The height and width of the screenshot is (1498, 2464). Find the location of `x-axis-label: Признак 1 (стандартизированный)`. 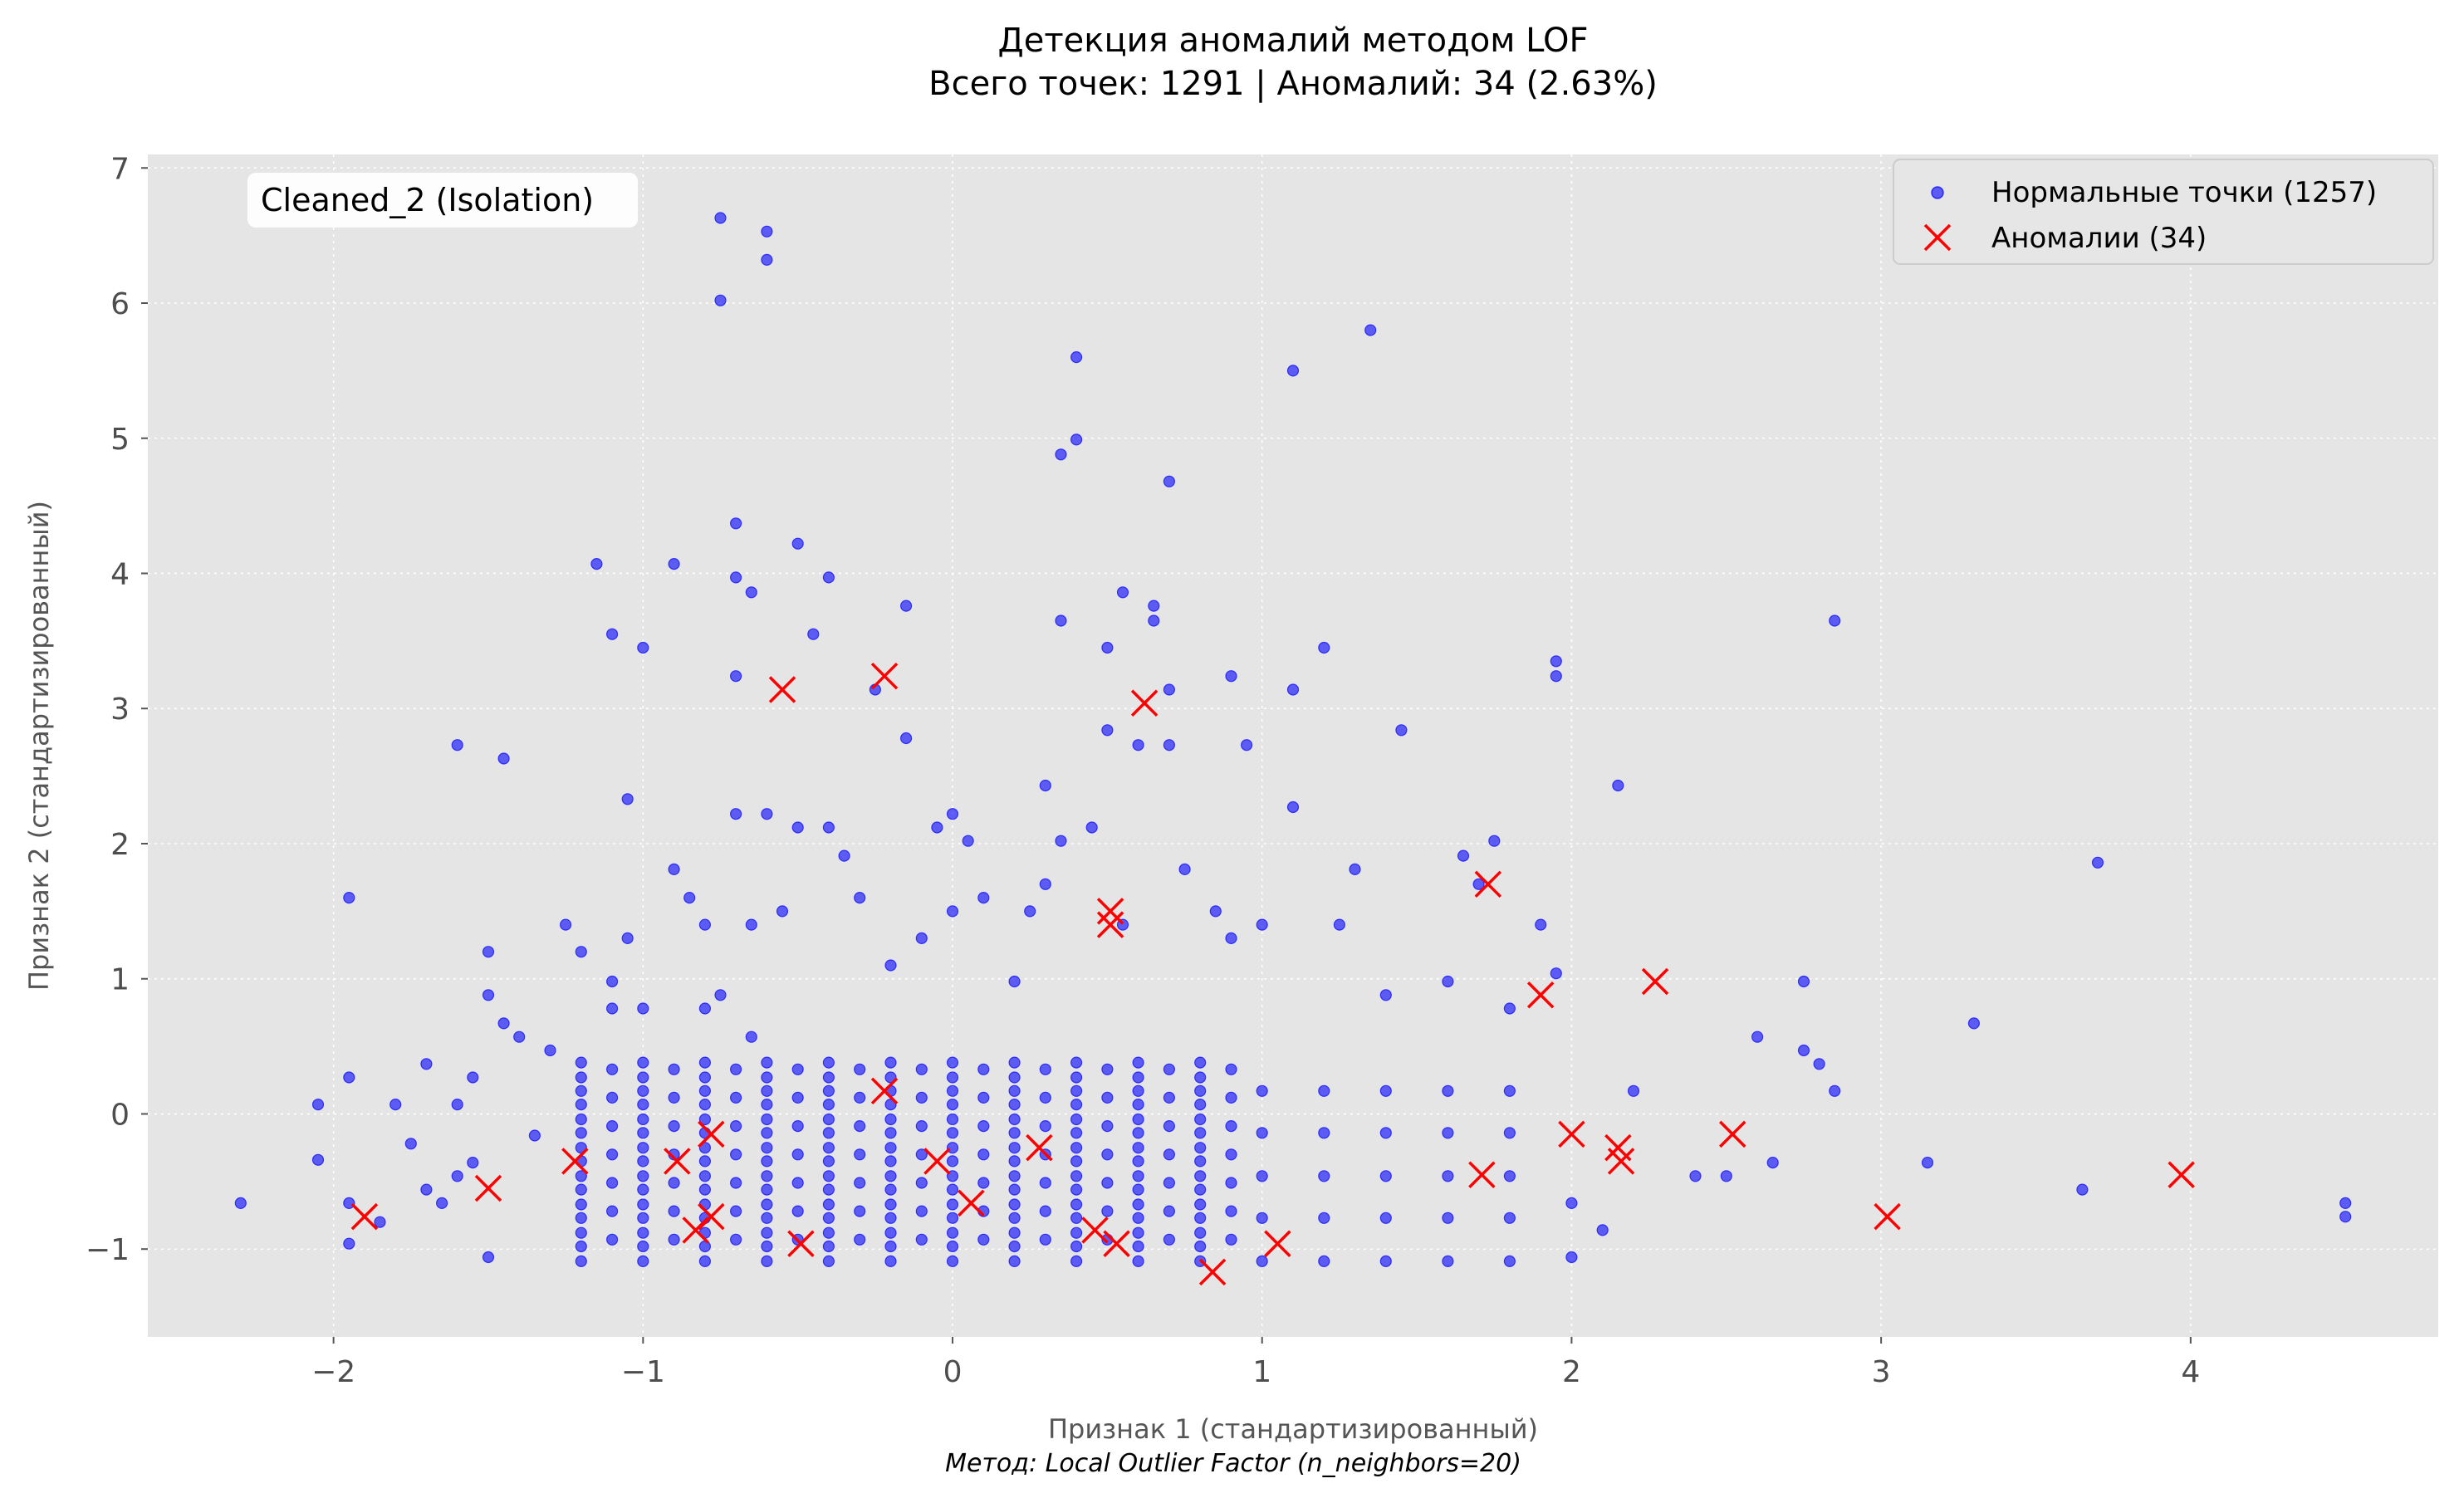

x-axis-label: Признак 1 (стандартизированный) is located at coordinates (1293, 1429).